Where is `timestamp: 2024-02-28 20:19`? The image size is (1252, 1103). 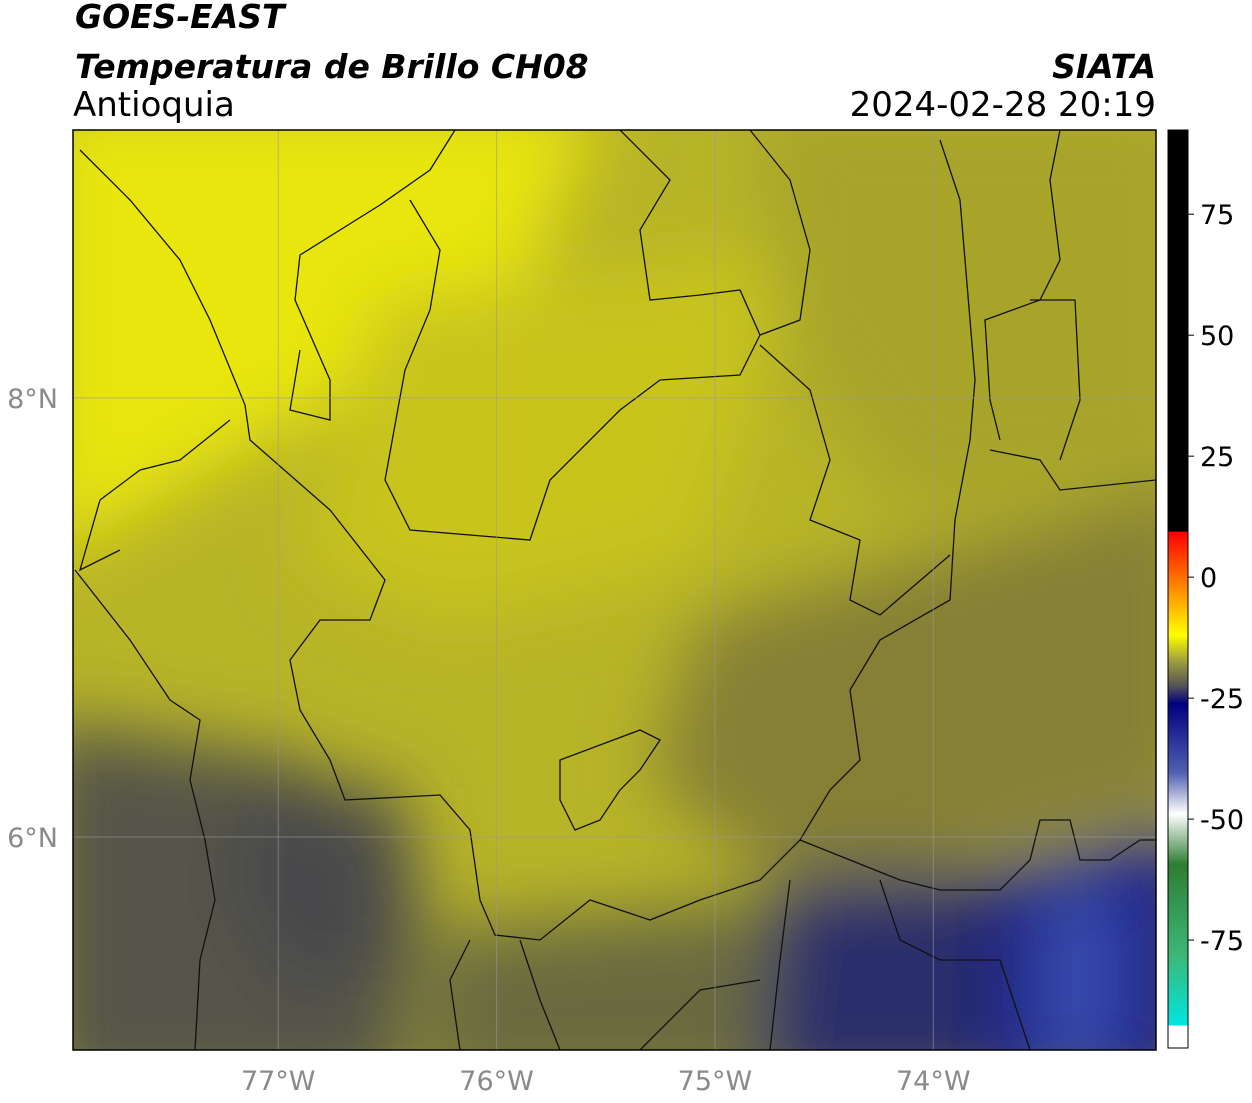
timestamp: 2024-02-28 20:19 is located at coordinates (1003, 105).